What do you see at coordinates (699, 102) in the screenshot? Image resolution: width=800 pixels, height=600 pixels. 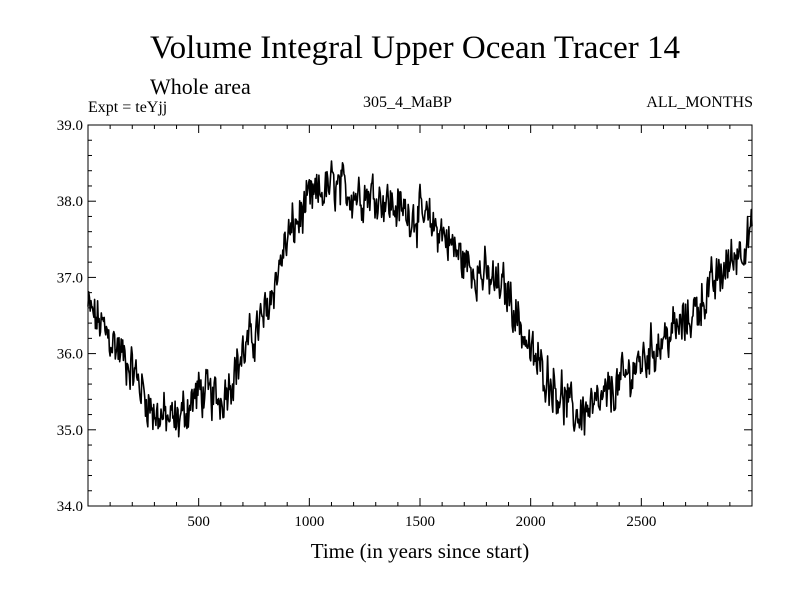 I see `months-label: ALL_MONTHS` at bounding box center [699, 102].